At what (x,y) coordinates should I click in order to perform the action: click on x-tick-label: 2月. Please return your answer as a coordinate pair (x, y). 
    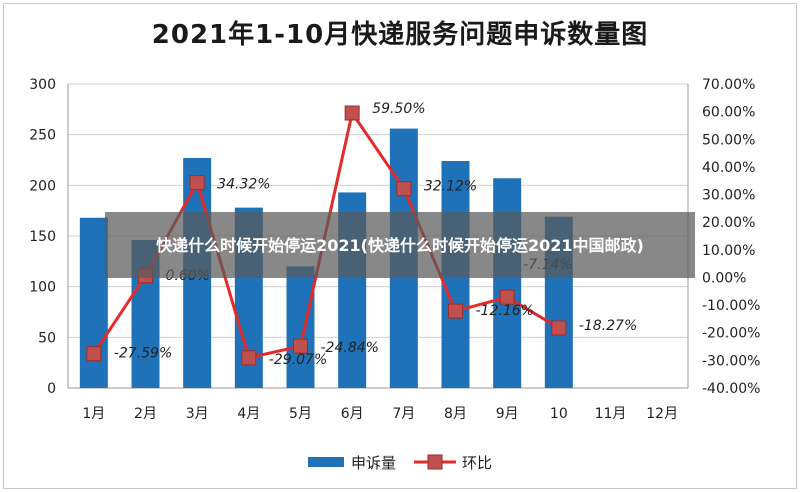
    Looking at the image, I should click on (145, 414).